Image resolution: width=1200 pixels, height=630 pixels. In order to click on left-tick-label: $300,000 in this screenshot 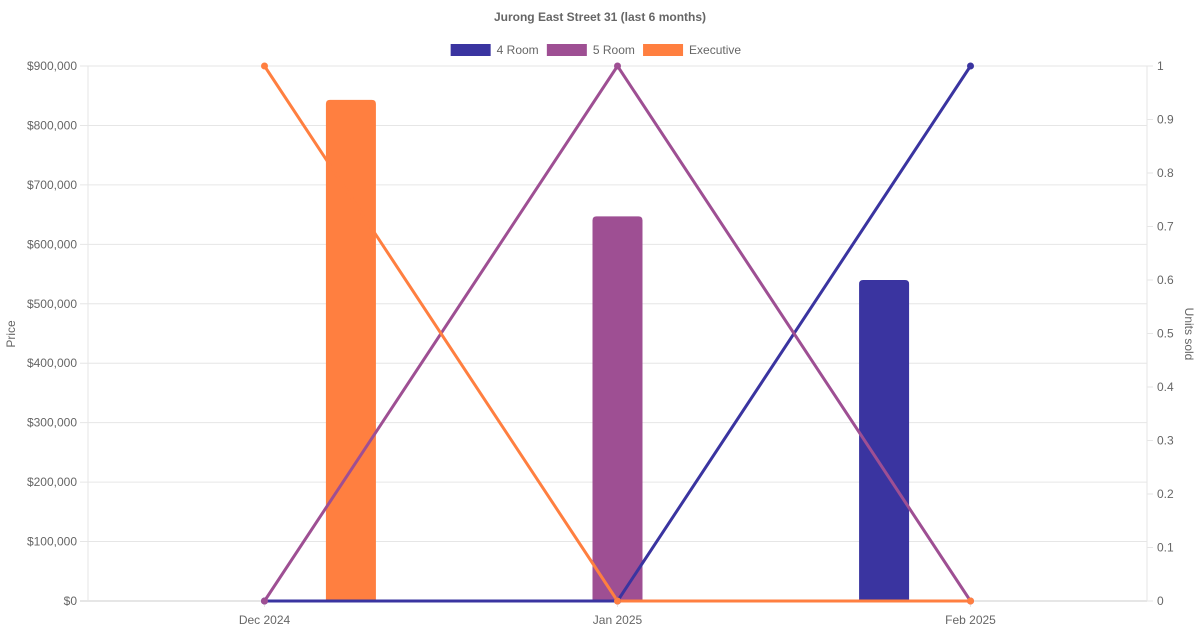, I will do `click(52, 423)`.